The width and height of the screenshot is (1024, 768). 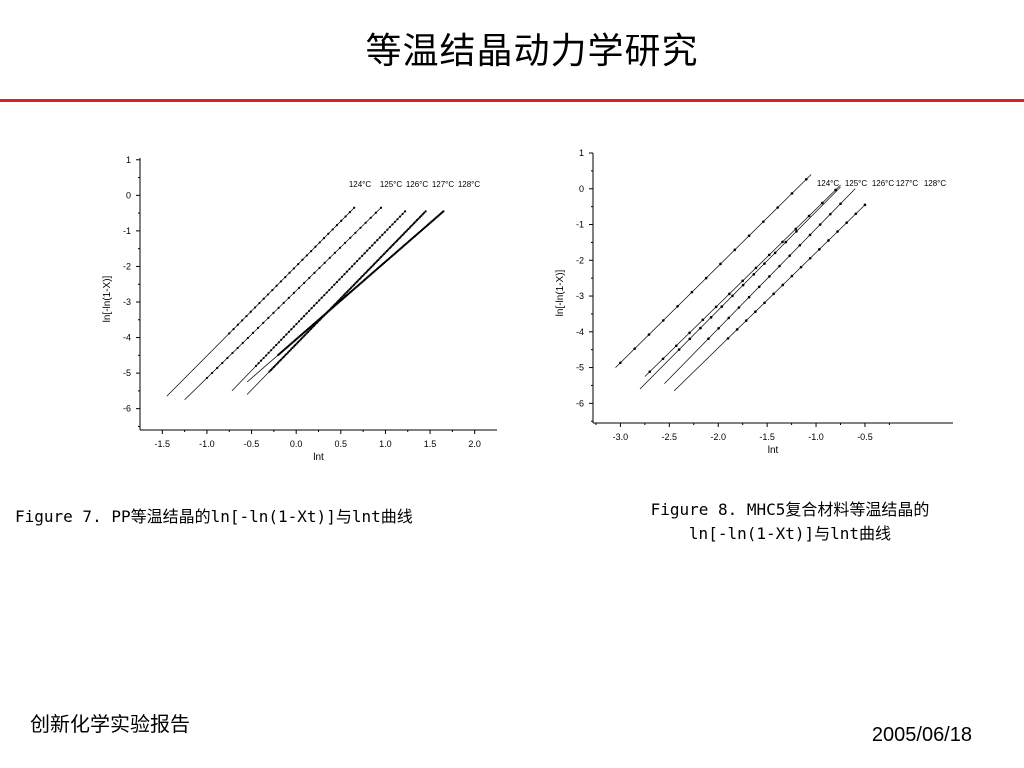 I want to click on x-tick-label: -1.0, so click(x=207, y=444).